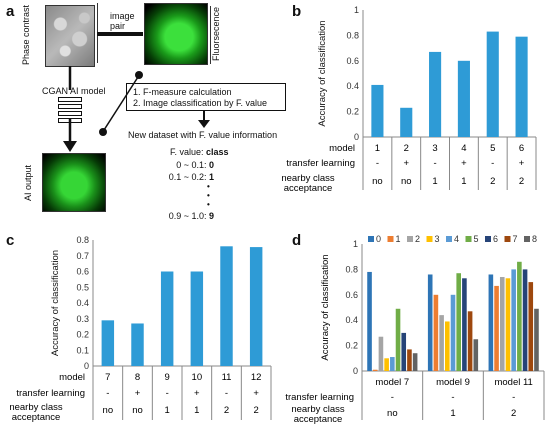  I want to click on category-label: model 7, so click(392, 382).